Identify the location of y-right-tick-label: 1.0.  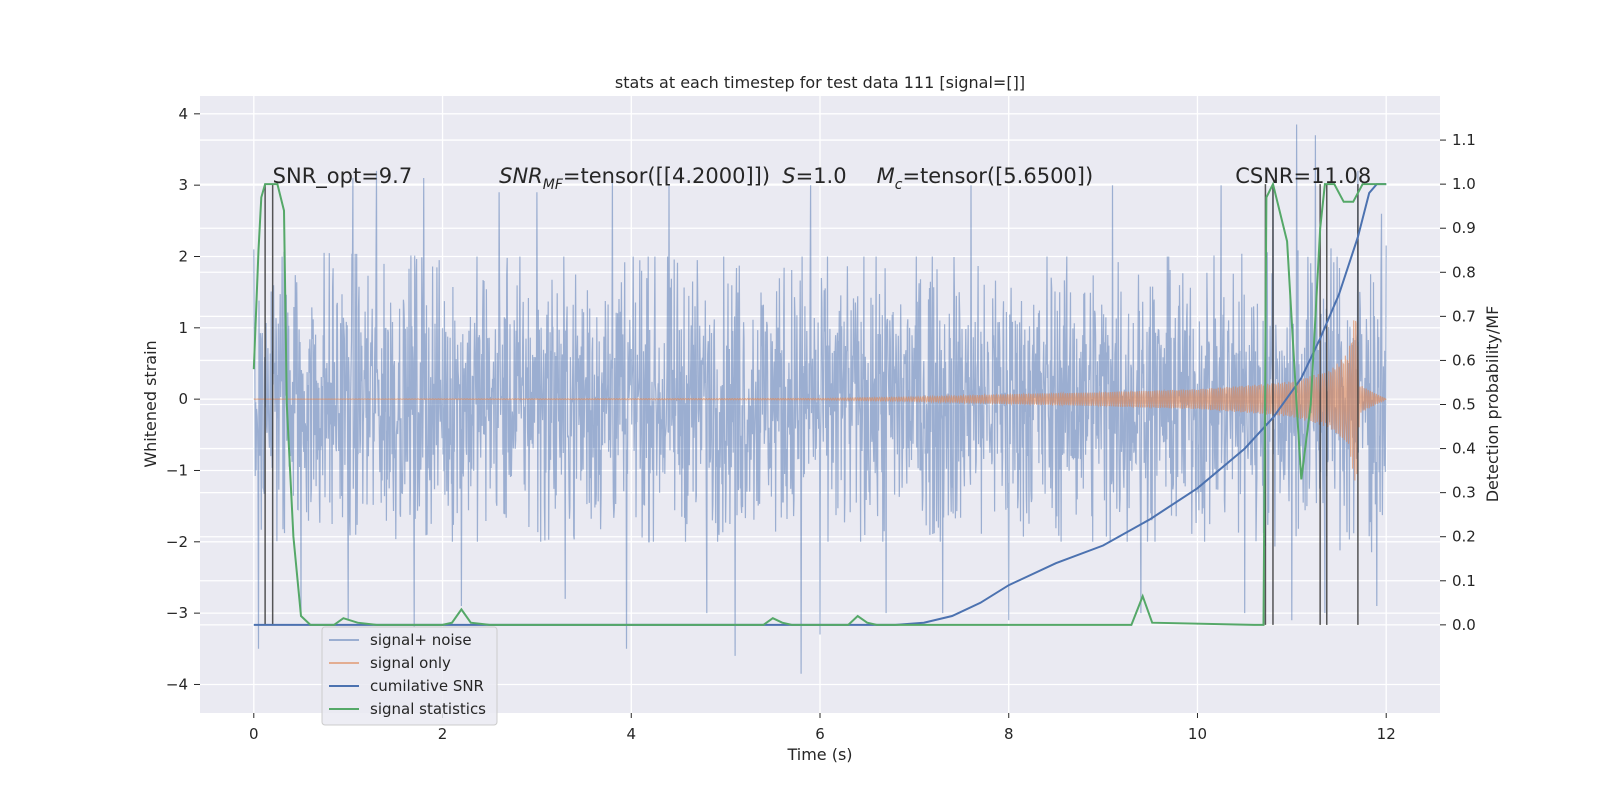
(1464, 184).